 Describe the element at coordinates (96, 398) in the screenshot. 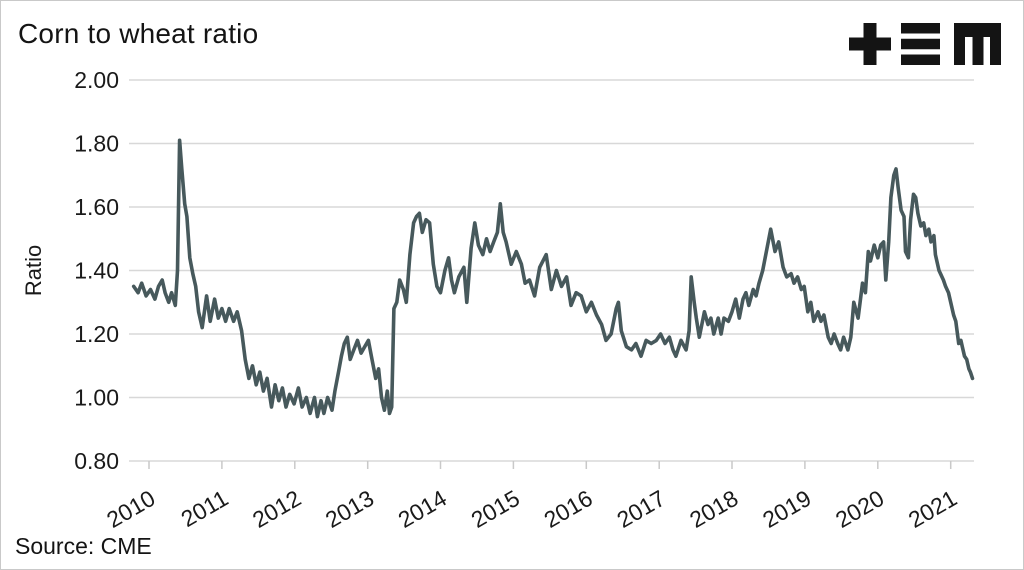

I see `y-tick-label: 1.00` at that location.